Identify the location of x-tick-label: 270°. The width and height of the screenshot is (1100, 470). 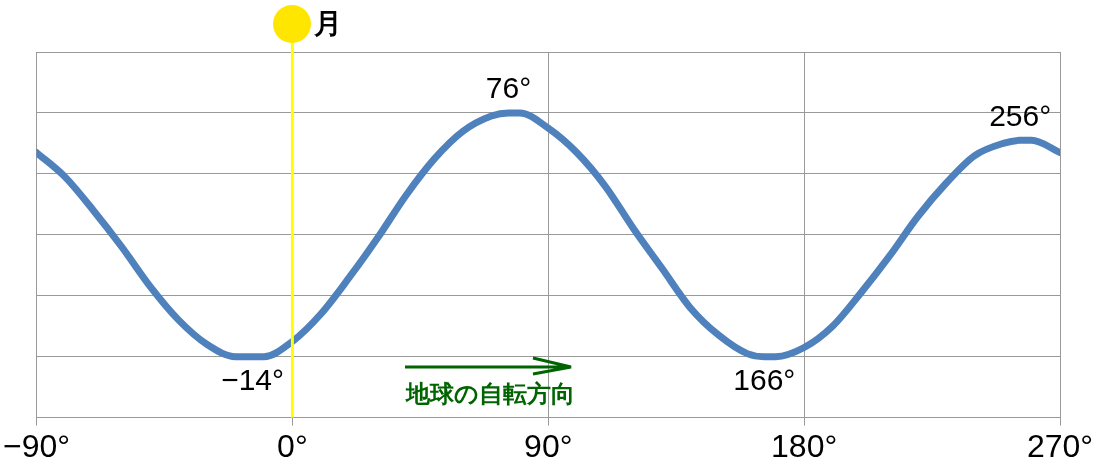
(1060, 445).